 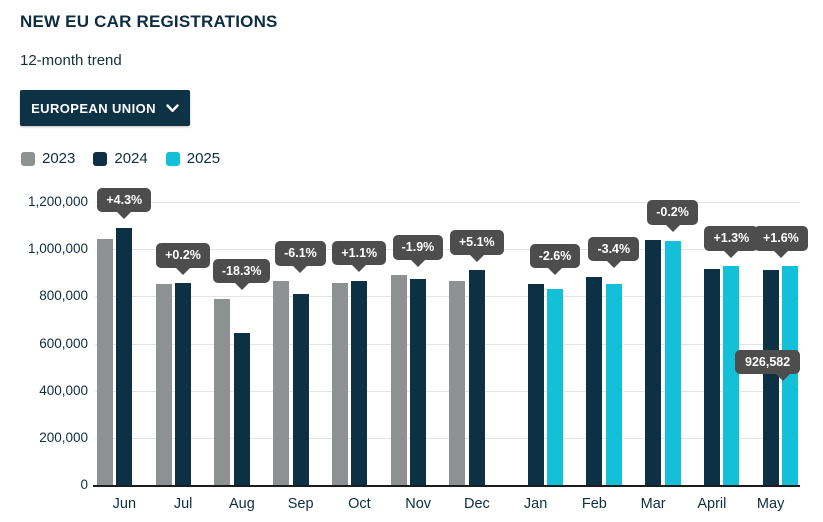 What do you see at coordinates (672, 212) in the screenshot?
I see `pct-change-tooltip-mar: -0.2%` at bounding box center [672, 212].